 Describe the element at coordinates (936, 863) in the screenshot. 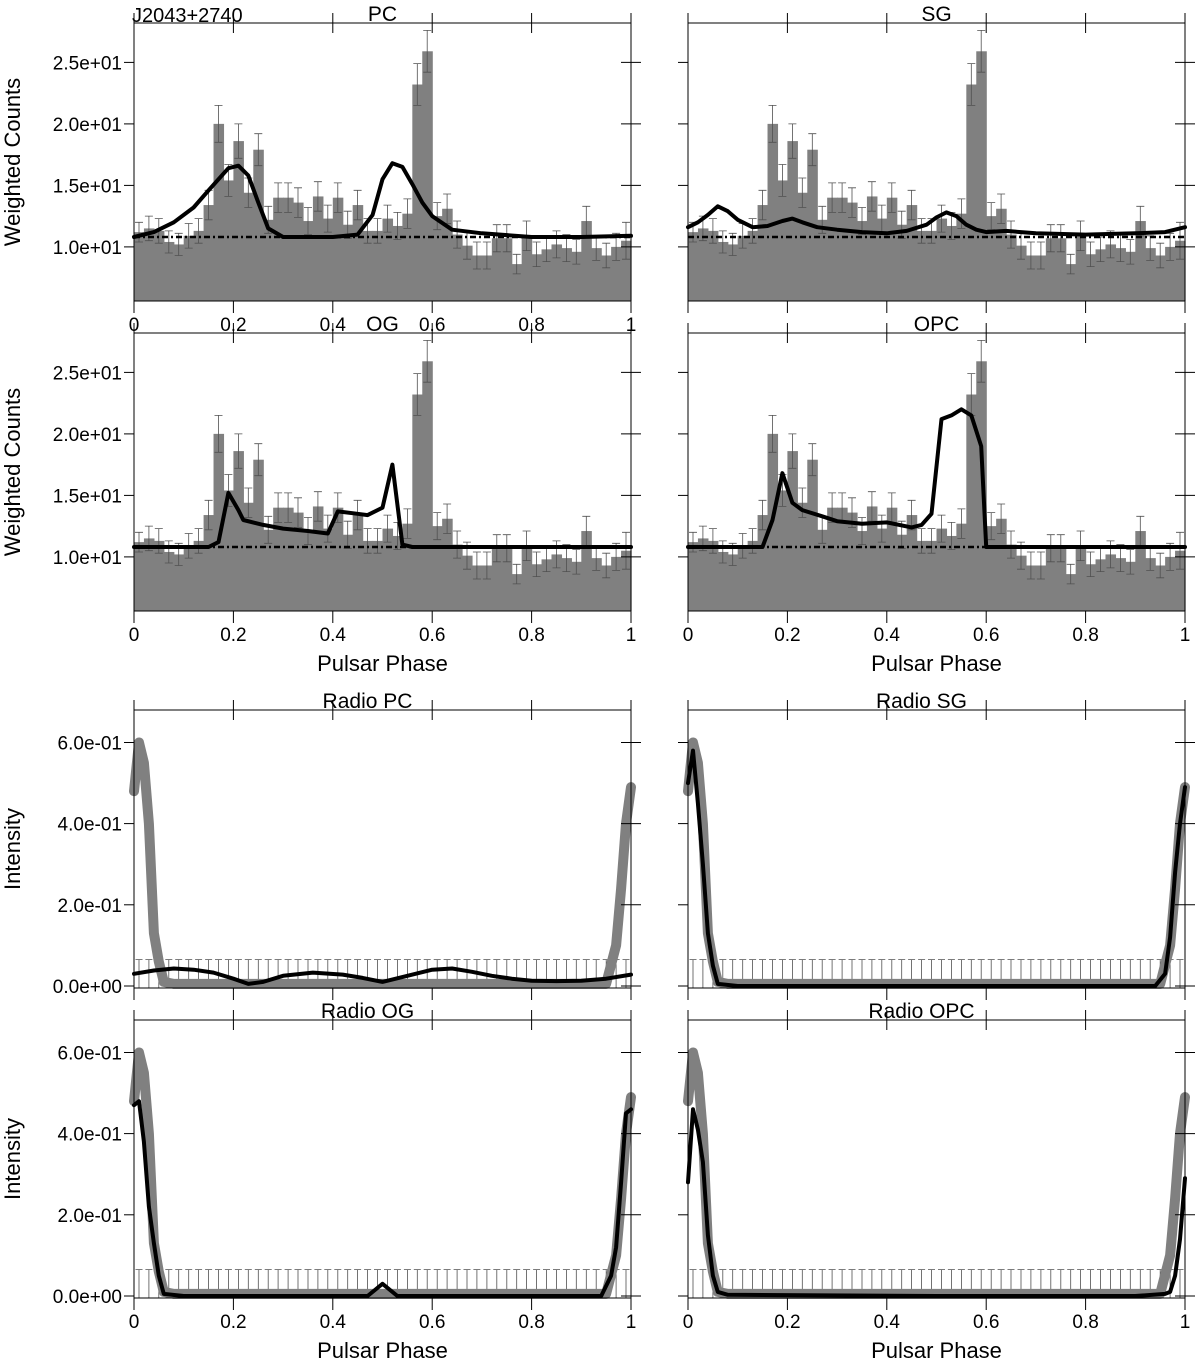

I see `radio-profile` at that location.